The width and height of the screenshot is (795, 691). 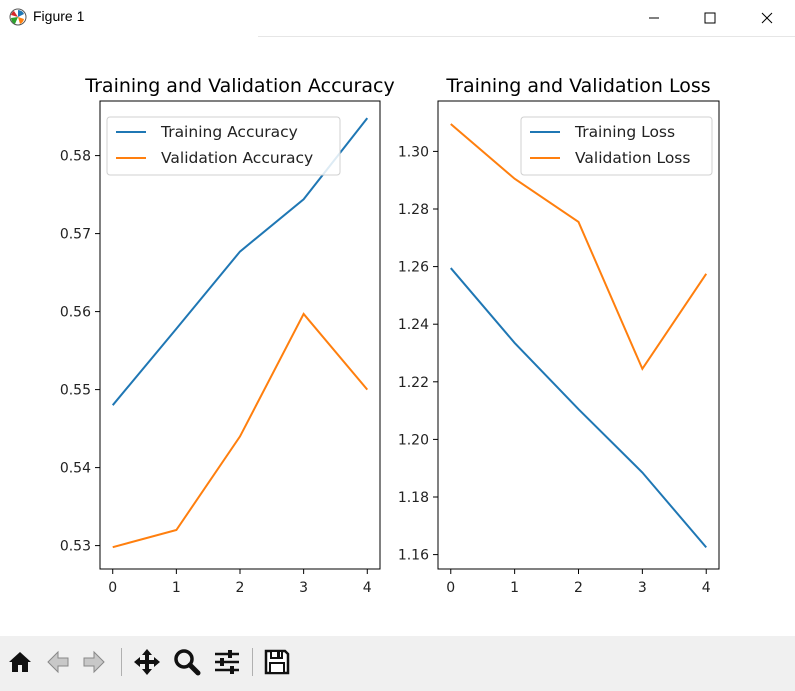 I want to click on pan-button, so click(x=147, y=662).